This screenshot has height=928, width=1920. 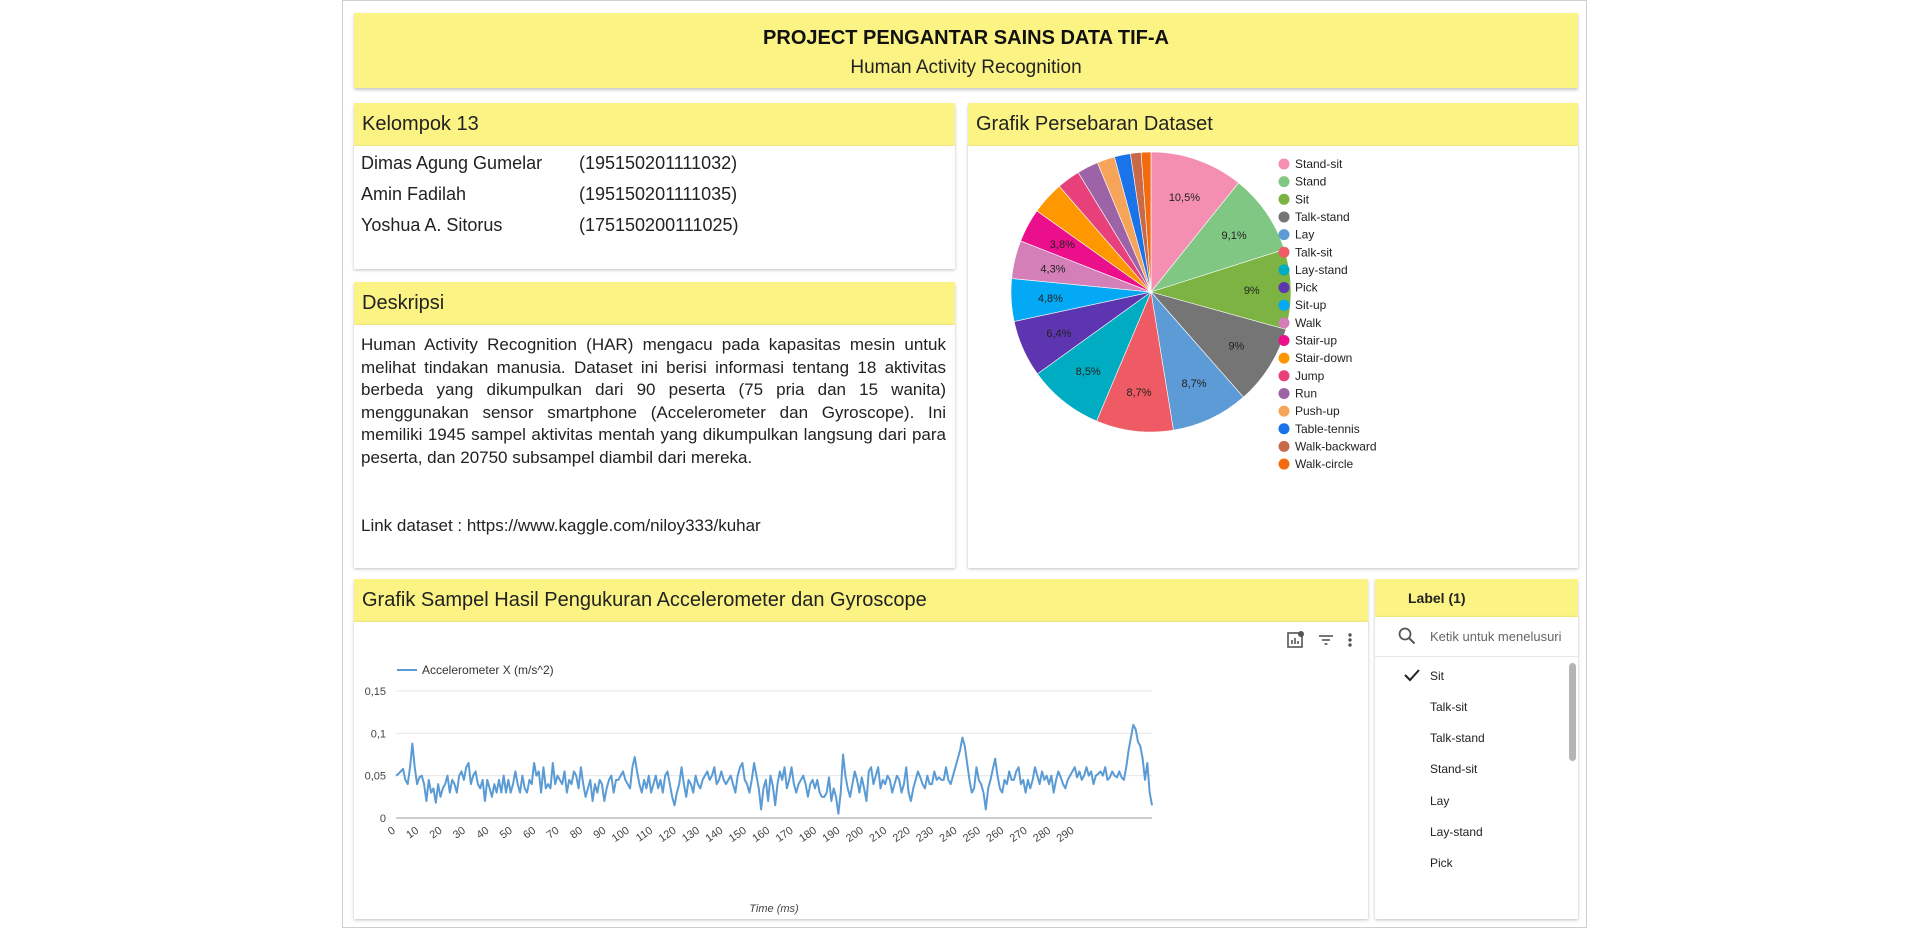 What do you see at coordinates (1470, 800) in the screenshot?
I see `filter-option: Lay` at bounding box center [1470, 800].